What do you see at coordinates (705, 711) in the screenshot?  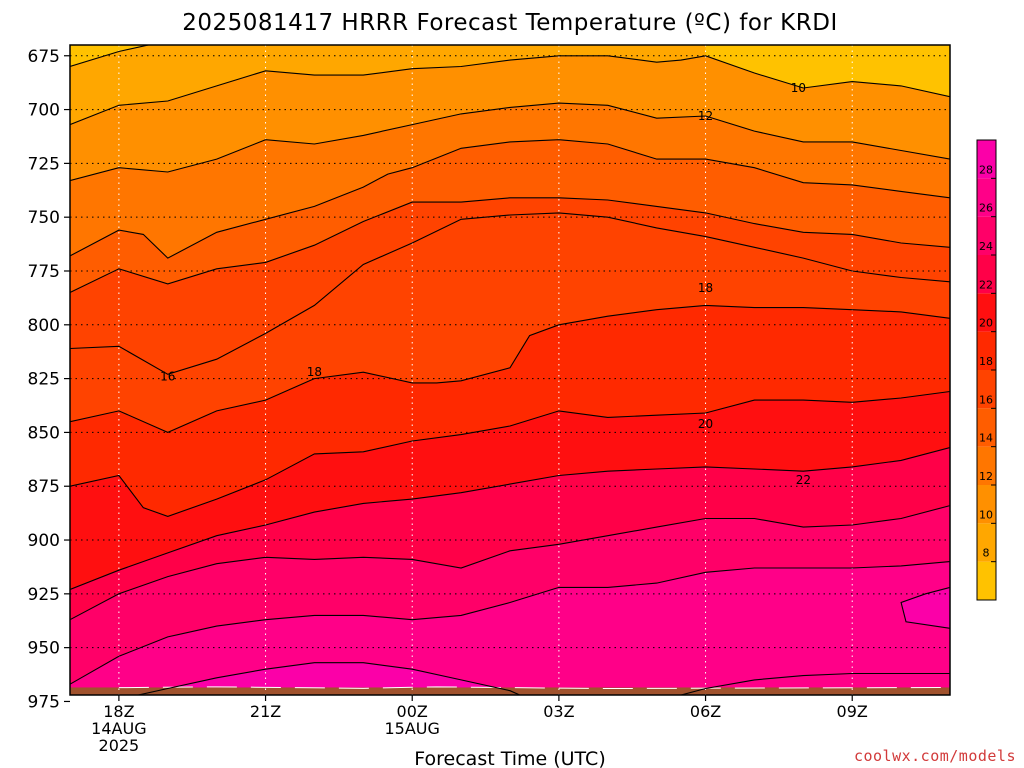 I see `x-tick-label: 06Z` at bounding box center [705, 711].